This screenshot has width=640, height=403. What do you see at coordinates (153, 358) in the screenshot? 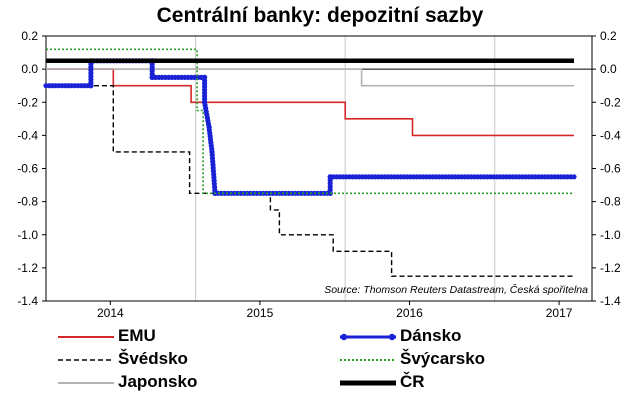
I see `legend-label-svedsko: Švédsko` at bounding box center [153, 358].